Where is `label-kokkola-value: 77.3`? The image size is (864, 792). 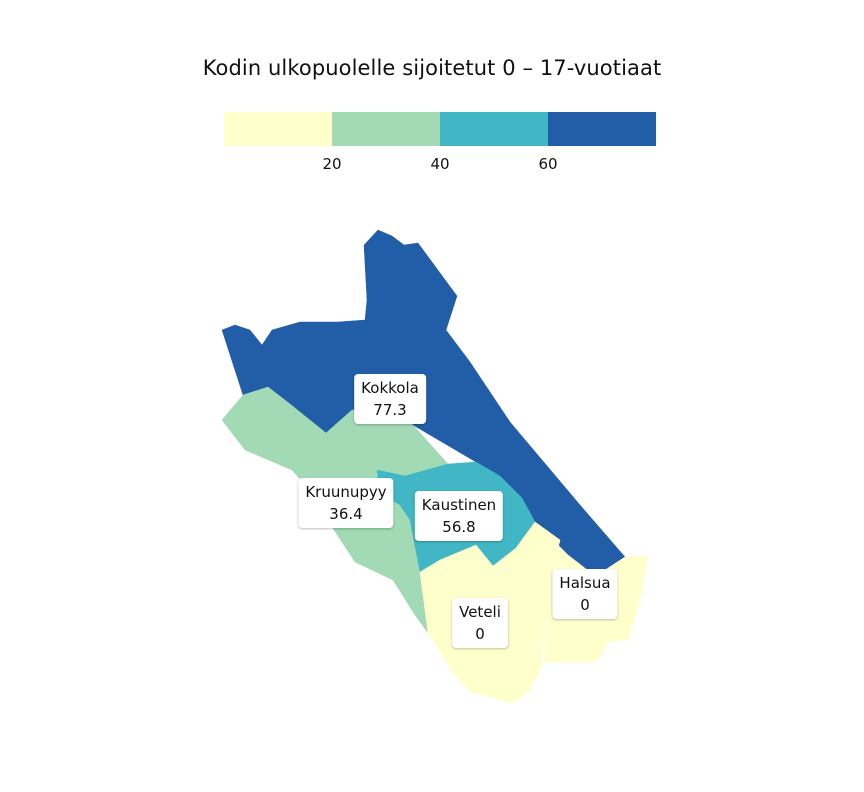
label-kokkola-value: 77.3 is located at coordinates (390, 410).